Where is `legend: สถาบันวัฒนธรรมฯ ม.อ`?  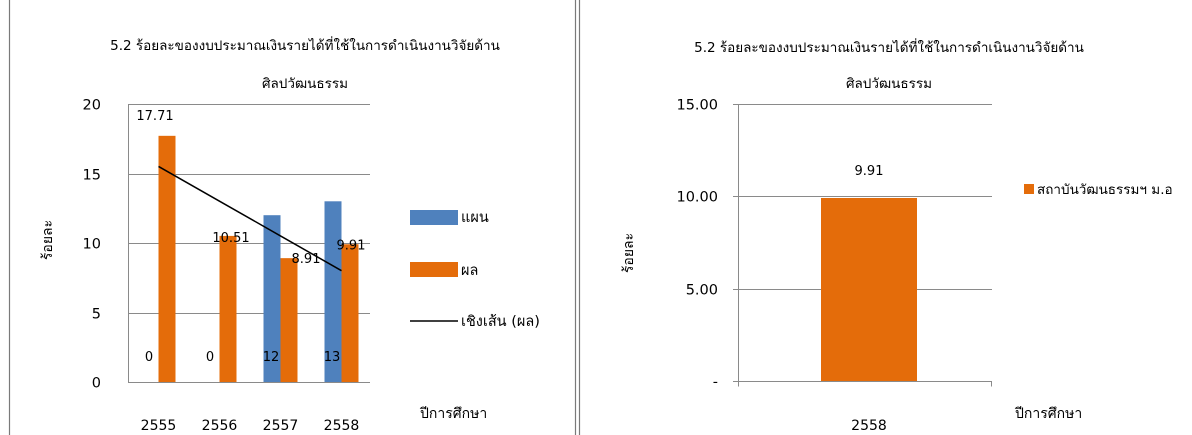 legend: สถาบันวัฒนธรรมฯ ม.อ is located at coordinates (1098, 190).